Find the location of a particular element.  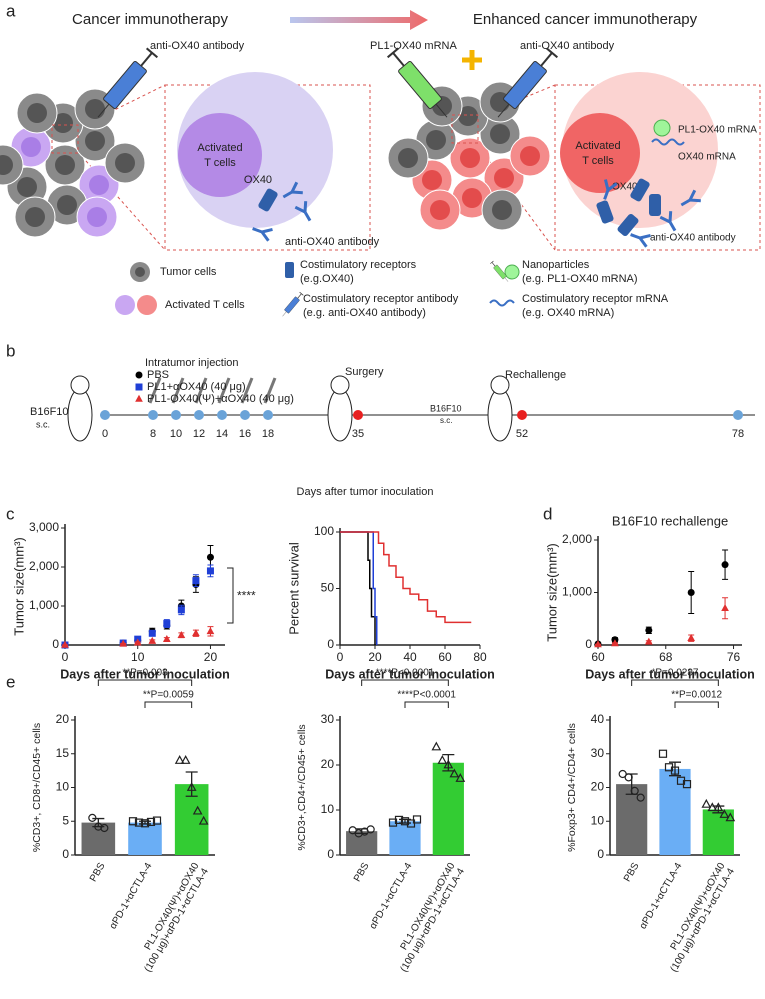

panel-label: e is located at coordinates (10, 681).